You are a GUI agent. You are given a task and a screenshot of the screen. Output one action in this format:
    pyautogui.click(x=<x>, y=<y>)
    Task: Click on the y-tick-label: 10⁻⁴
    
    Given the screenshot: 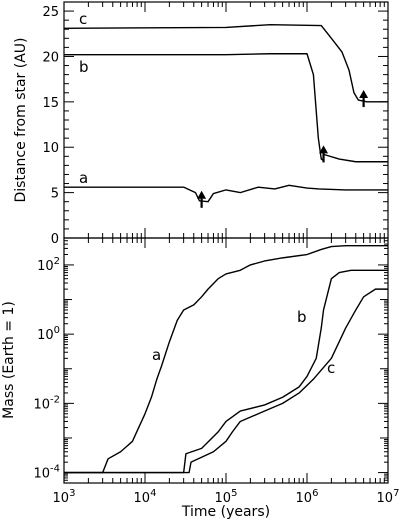 What is the action you would take?
    pyautogui.click(x=46, y=473)
    